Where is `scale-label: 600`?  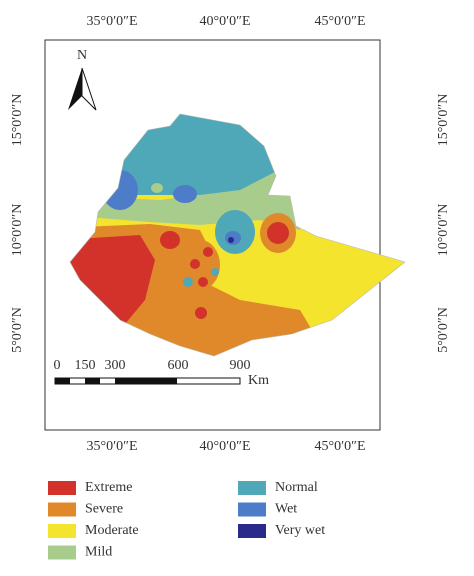 scale-label: 600 is located at coordinates (178, 365).